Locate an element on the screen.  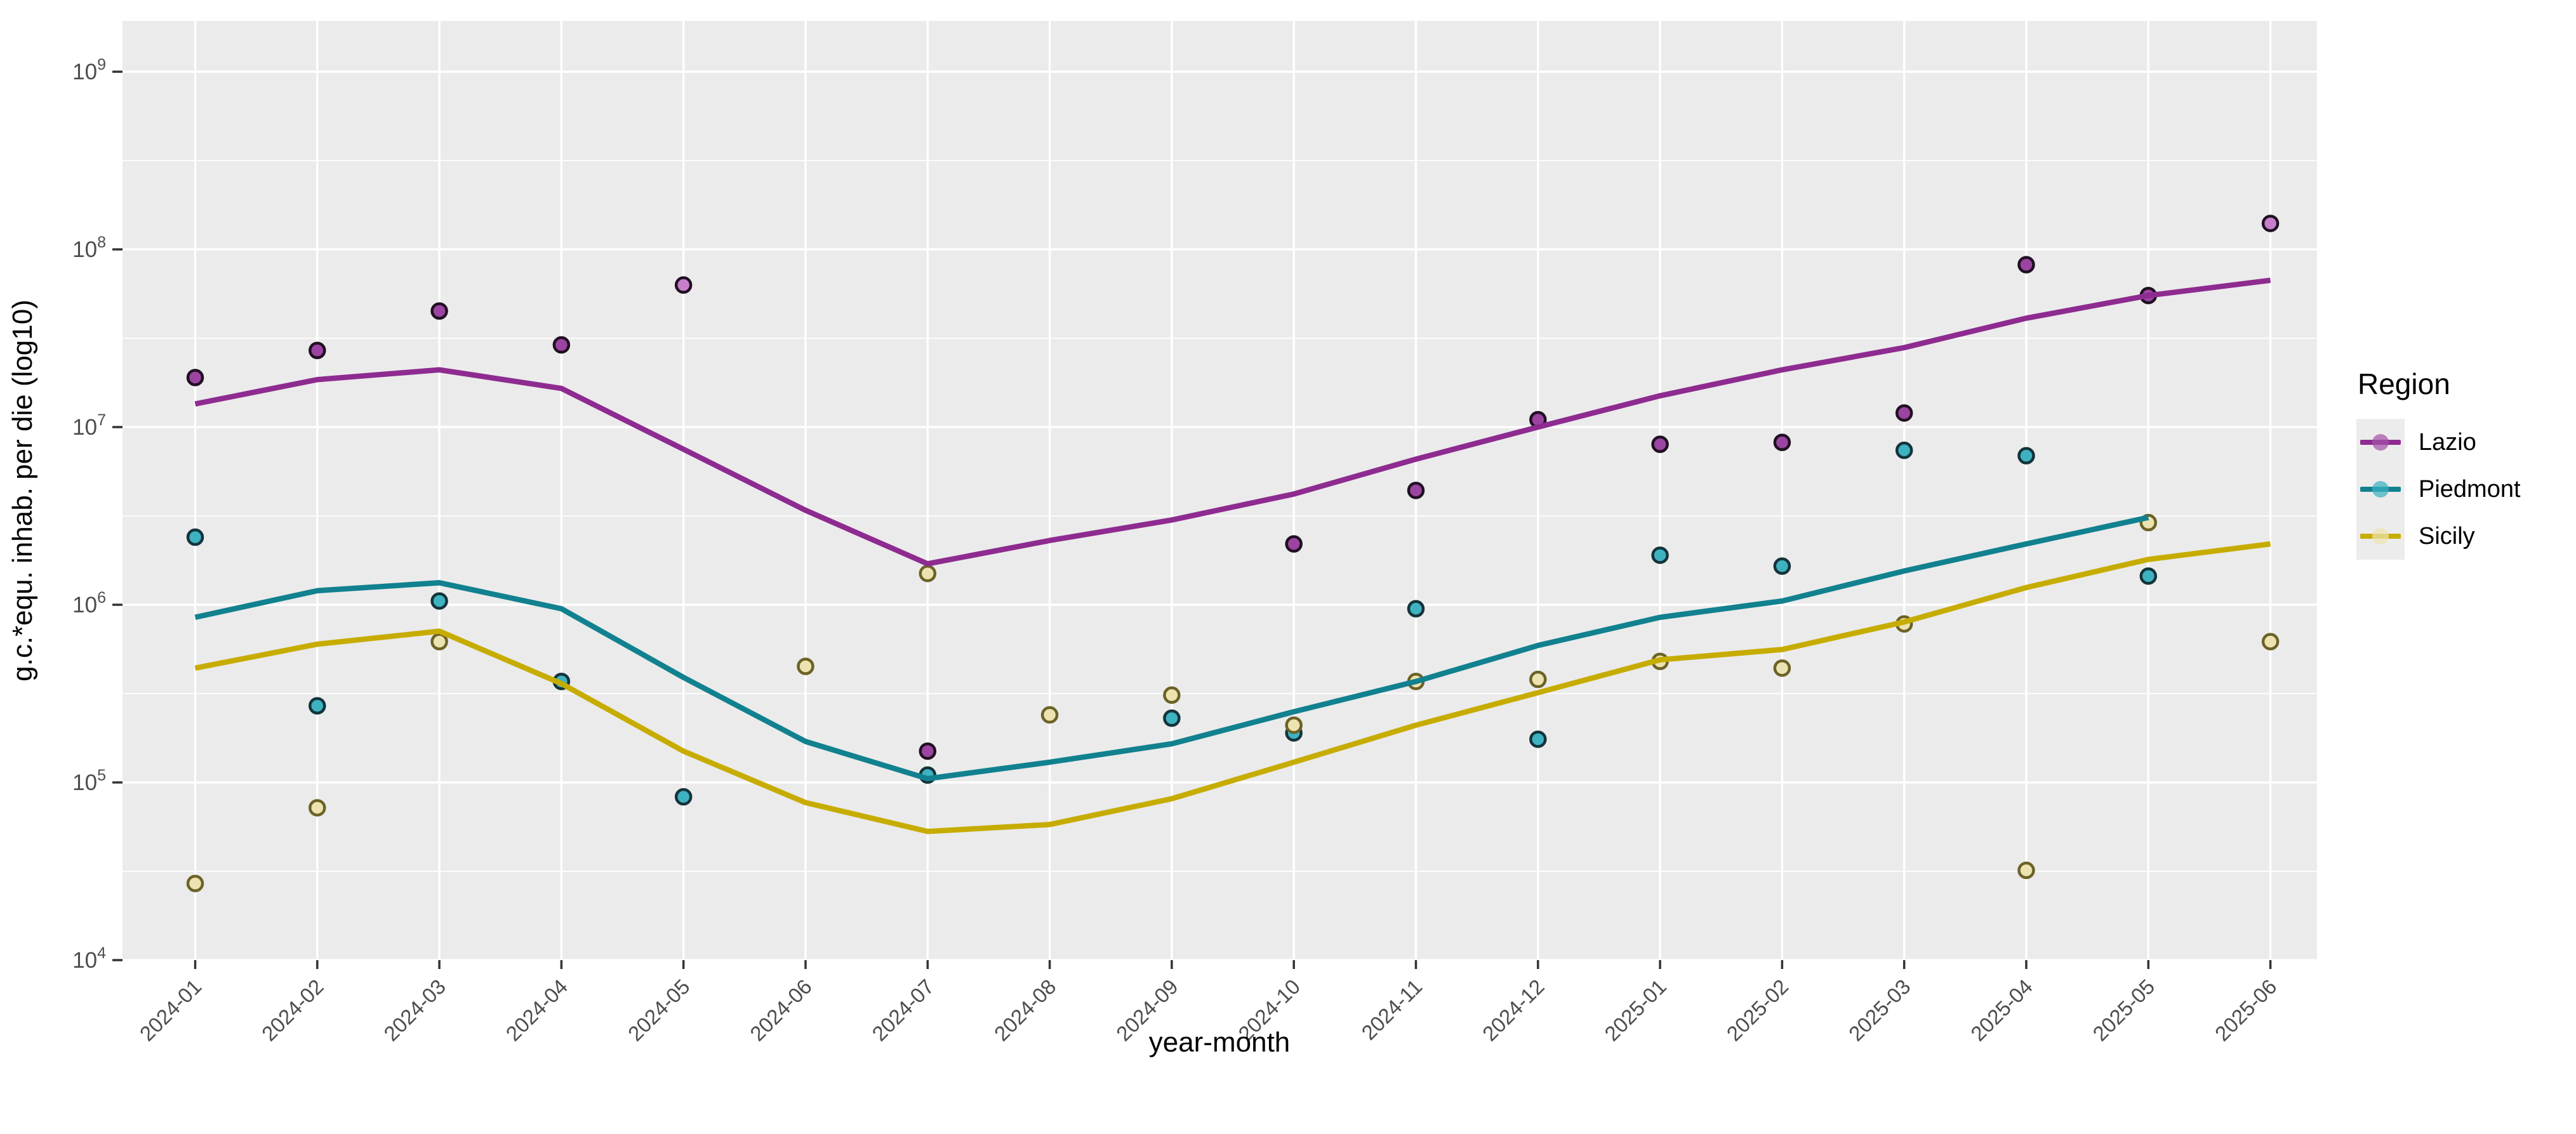
legend-items: Lazio Piedmont Sicily is located at coordinates (2466, 490).